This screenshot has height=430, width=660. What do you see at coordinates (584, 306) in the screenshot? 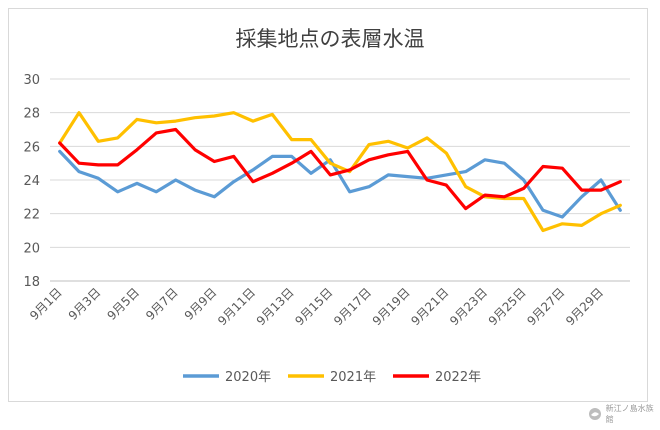
I see `x-tick-label: 9月29日` at bounding box center [584, 306].